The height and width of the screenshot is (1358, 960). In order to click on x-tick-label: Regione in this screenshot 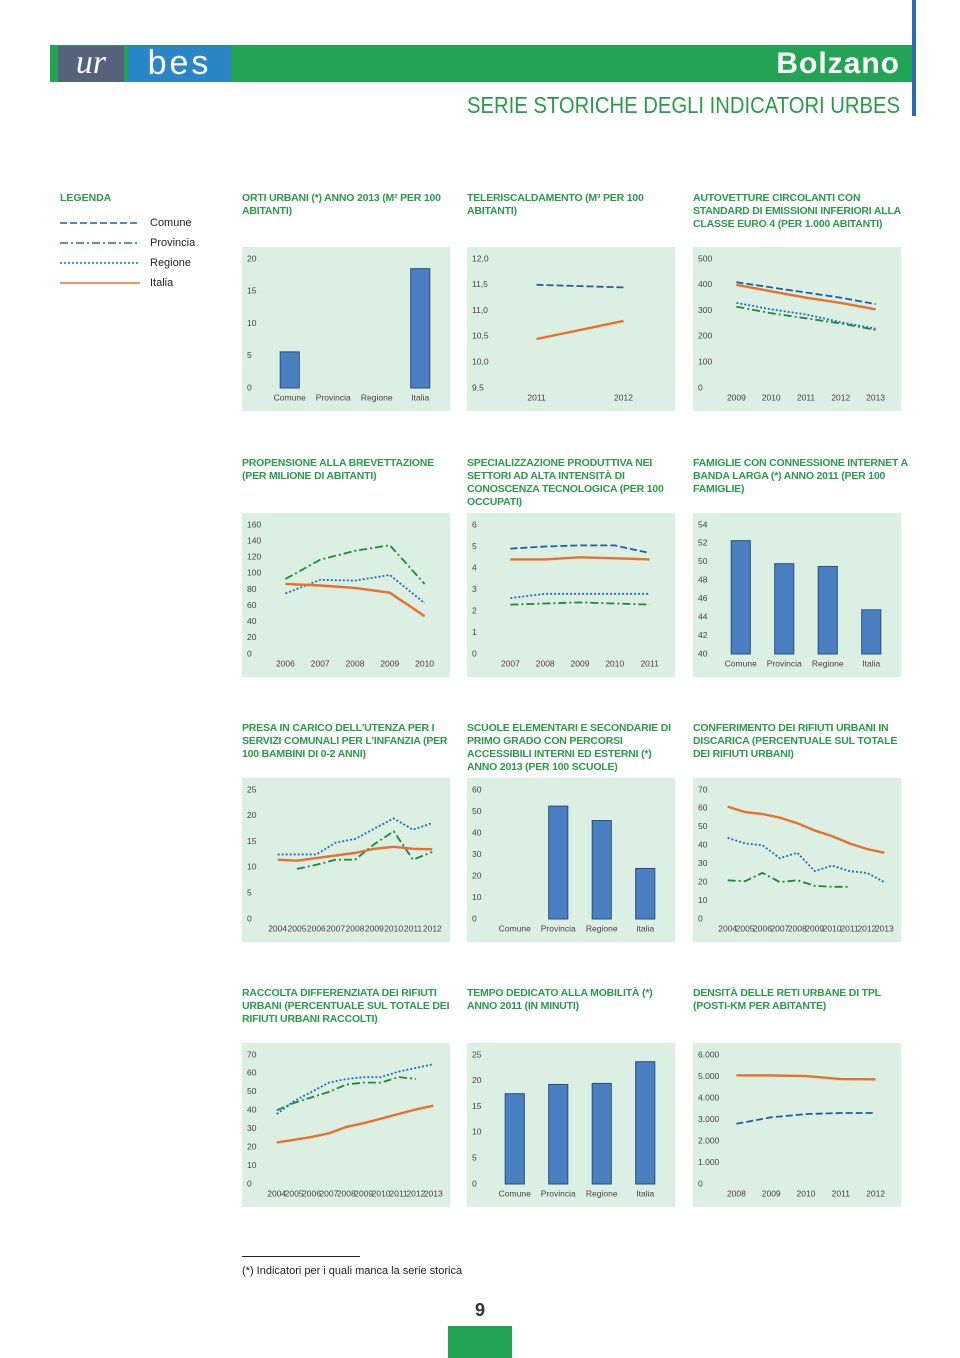, I will do `click(377, 397)`.